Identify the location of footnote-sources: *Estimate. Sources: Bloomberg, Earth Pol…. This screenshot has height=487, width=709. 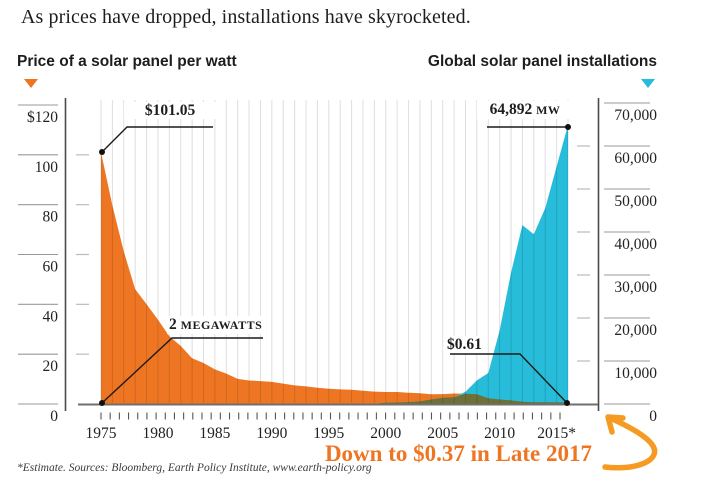
(194, 468).